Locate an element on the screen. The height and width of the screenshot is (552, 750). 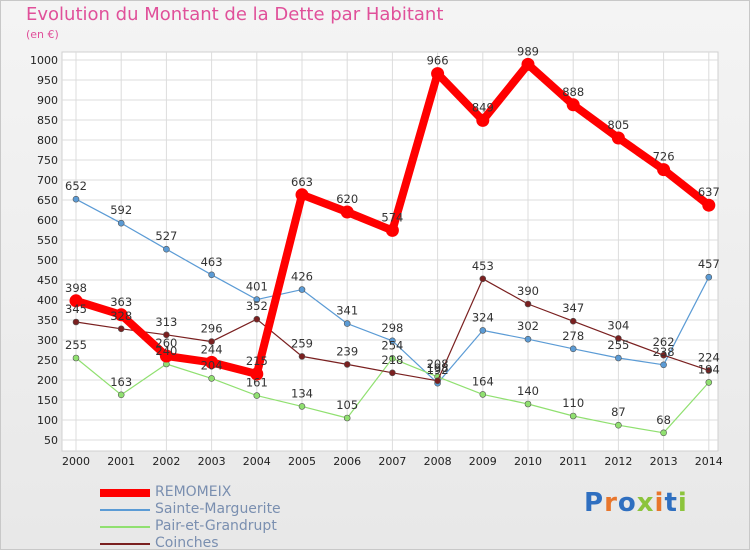
chart-unit: (en €) is located at coordinates (42, 34).